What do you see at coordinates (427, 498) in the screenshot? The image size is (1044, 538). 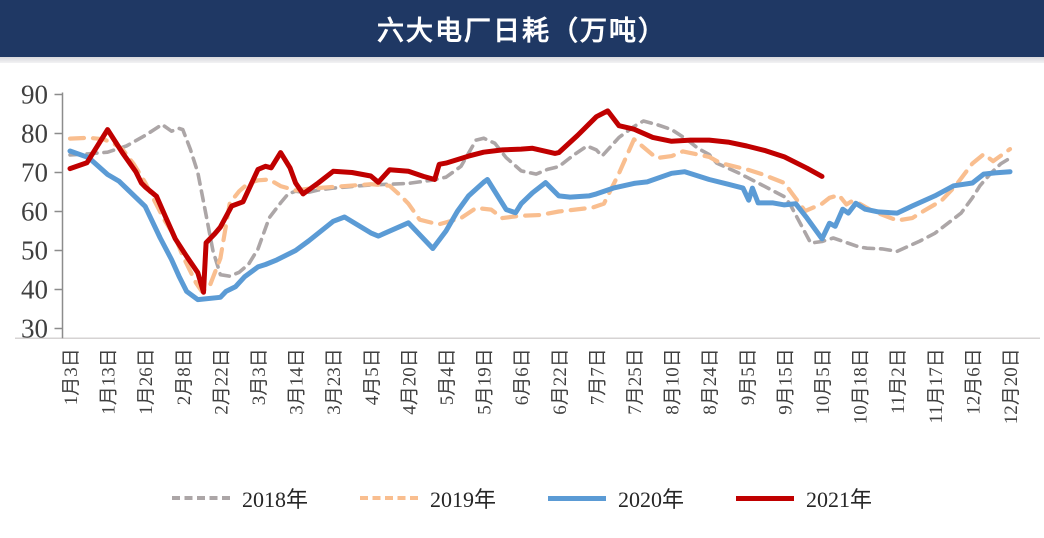 I see `legend-item-2019年: 2019年` at bounding box center [427, 498].